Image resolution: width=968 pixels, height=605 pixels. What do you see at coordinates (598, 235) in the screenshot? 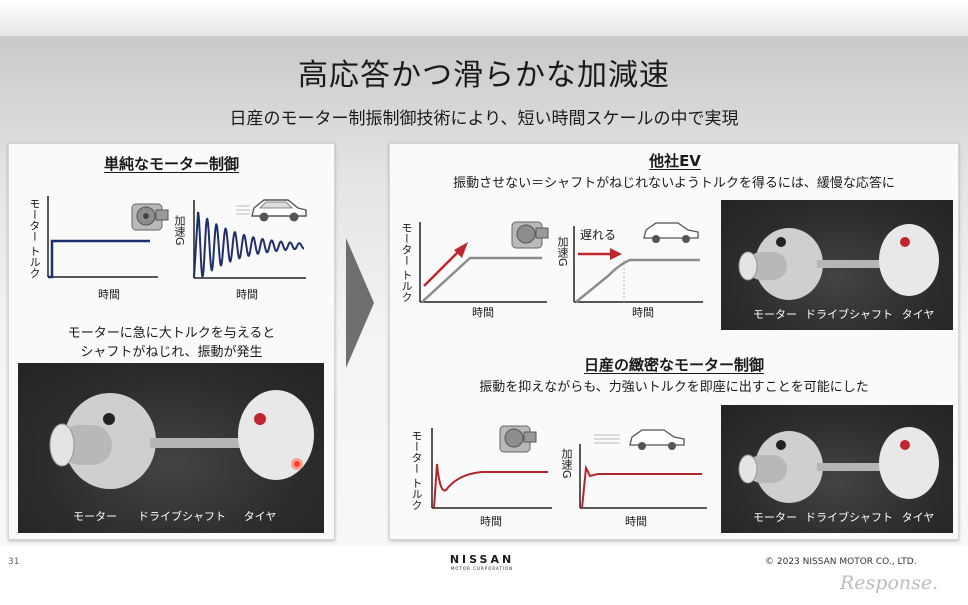
I see `competitor-delay-annotation: 遅れる` at bounding box center [598, 235].